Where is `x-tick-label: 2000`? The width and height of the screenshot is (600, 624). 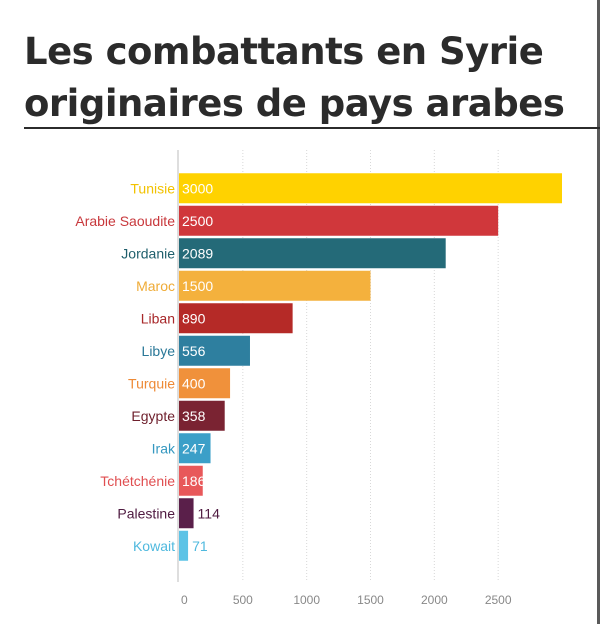 x-tick-label: 2000 is located at coordinates (434, 600).